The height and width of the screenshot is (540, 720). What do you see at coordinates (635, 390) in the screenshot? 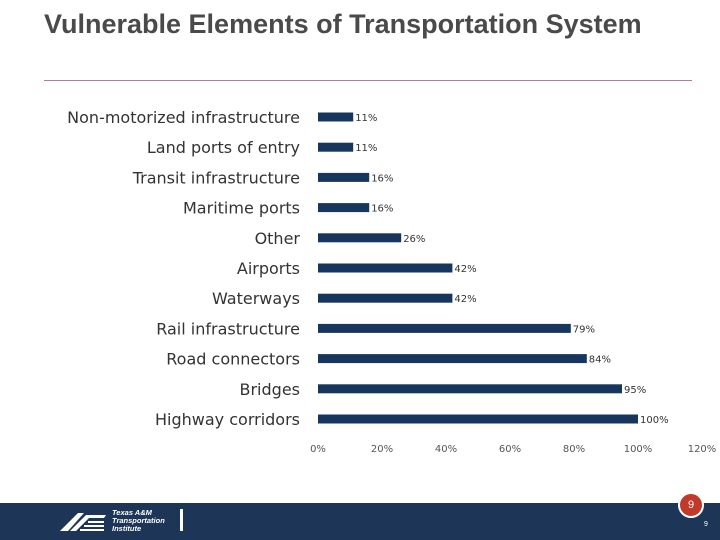
I see `value-label: 95%` at bounding box center [635, 390].